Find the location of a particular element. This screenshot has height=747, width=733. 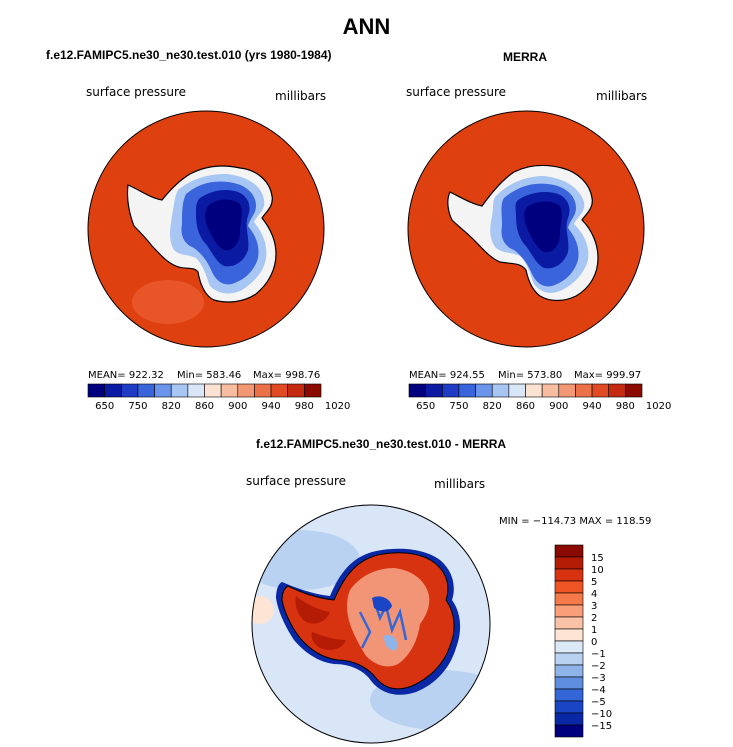

panel1-variable-label: surface pressure is located at coordinates (136, 92).